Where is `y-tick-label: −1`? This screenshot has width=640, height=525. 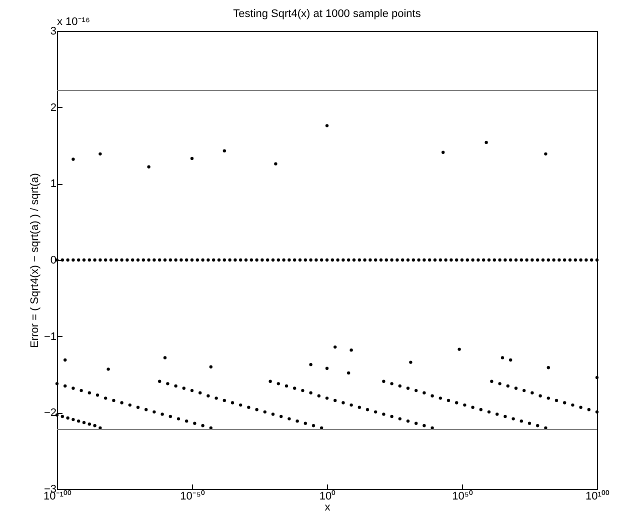
y-tick-label: −1 is located at coordinates (50, 336).